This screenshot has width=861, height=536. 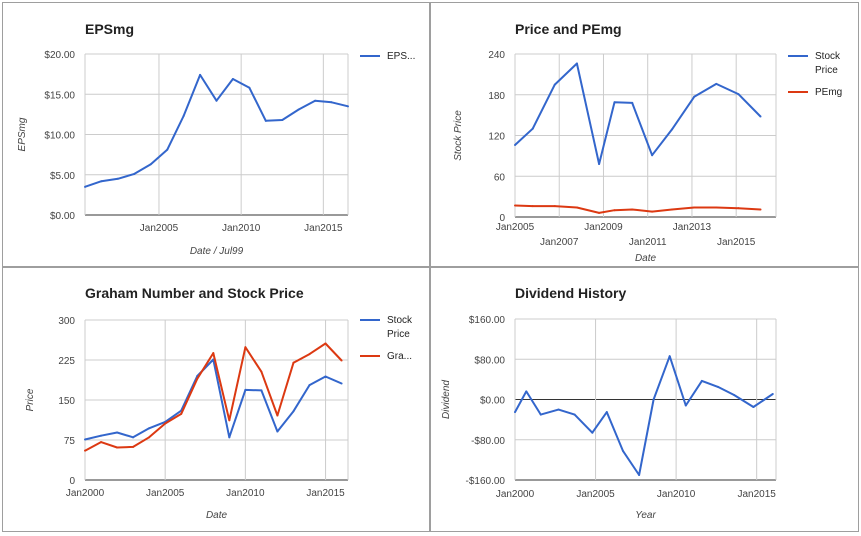 What do you see at coordinates (496, 137) in the screenshot?
I see `y-tick-label: 120` at bounding box center [496, 137].